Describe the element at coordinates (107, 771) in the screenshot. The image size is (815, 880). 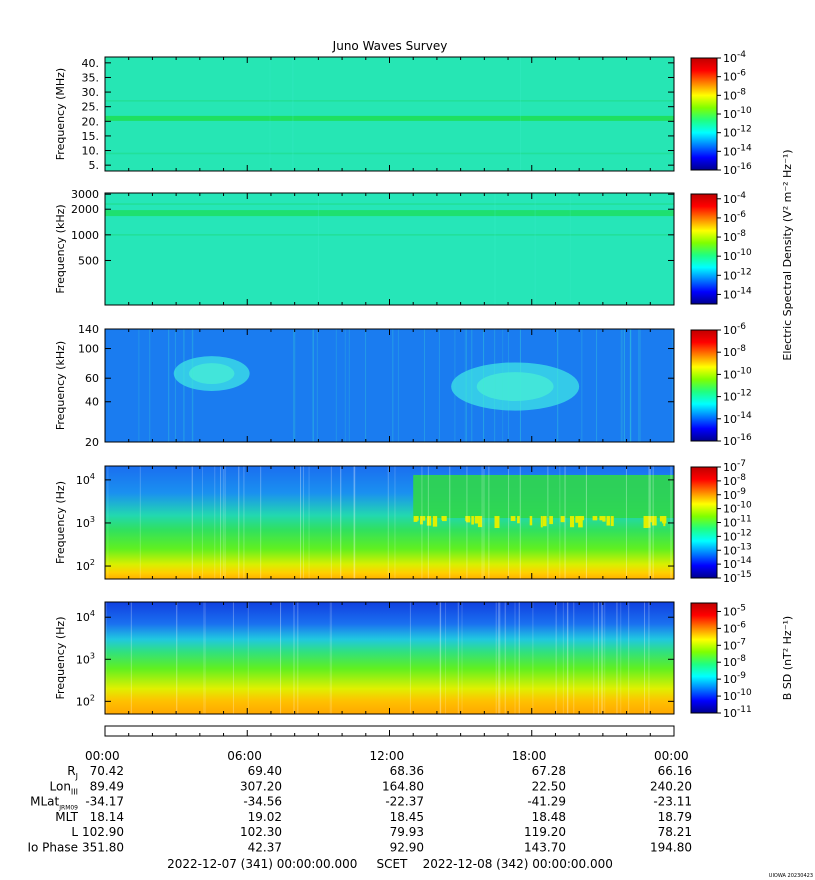
I see `ephemeris-value: 70.42` at that location.